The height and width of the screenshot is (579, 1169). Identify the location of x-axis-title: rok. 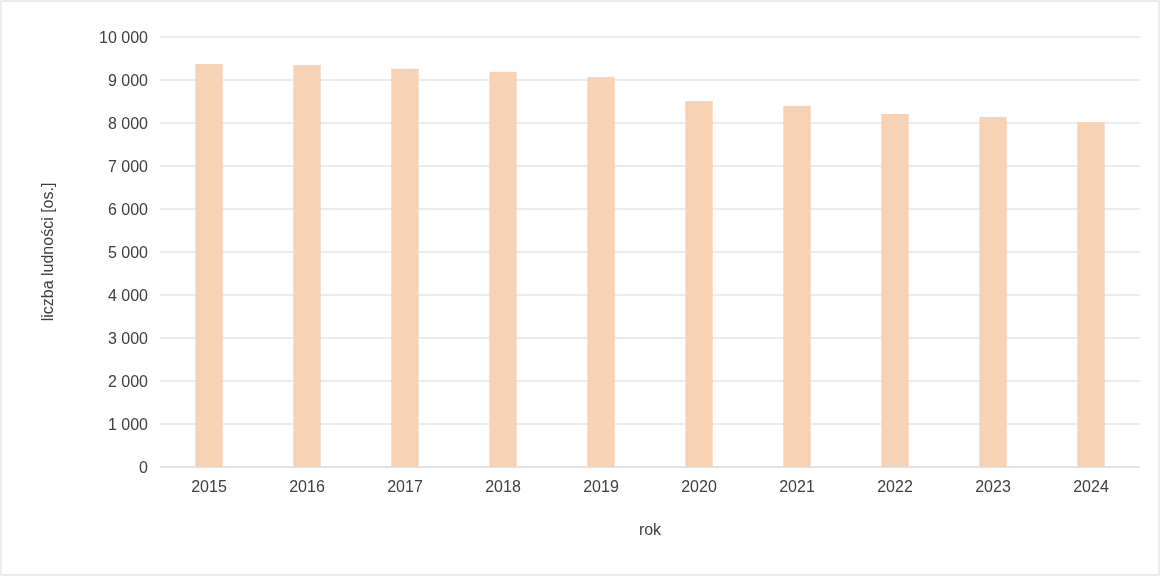
(650, 529).